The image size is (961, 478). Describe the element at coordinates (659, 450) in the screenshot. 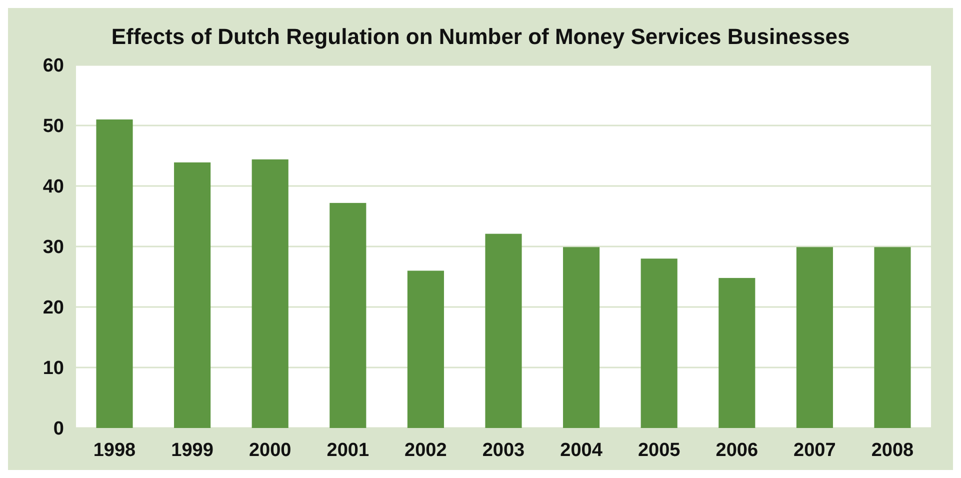

I see `x-tick-label: 2005` at that location.